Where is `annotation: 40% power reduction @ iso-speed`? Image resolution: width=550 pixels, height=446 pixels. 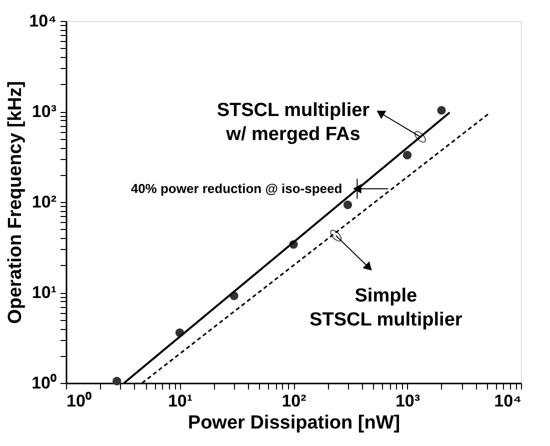 annotation: 40% power reduction @ iso-speed is located at coordinates (236, 188).